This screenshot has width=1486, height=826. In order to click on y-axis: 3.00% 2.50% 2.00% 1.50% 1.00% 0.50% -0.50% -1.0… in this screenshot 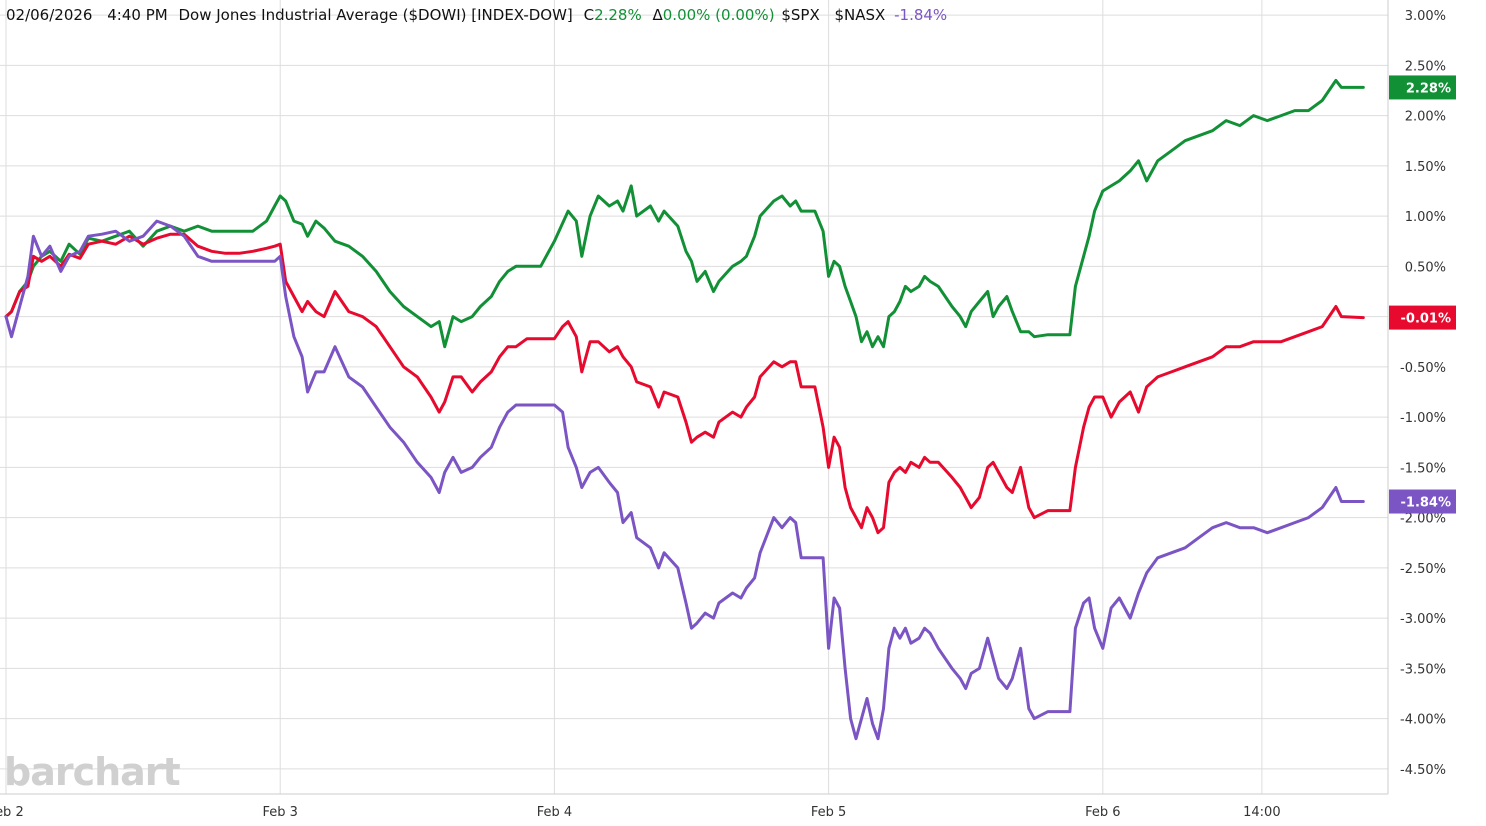, I will do `click(1423, 393)`.